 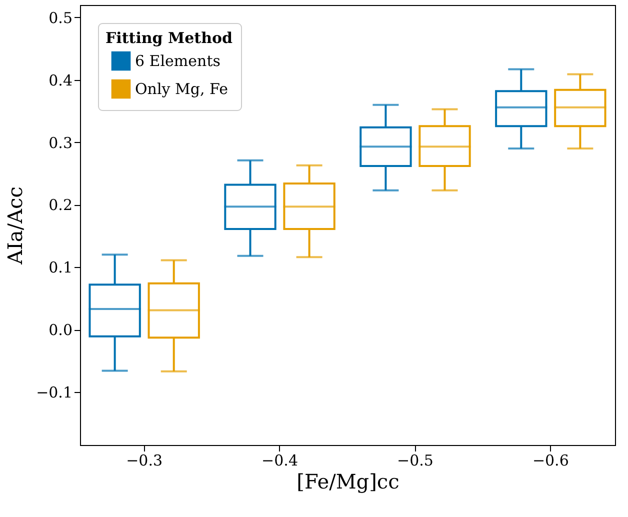 What do you see at coordinates (181, 89) in the screenshot?
I see `legend-label: Only Mg, Fe` at bounding box center [181, 89].